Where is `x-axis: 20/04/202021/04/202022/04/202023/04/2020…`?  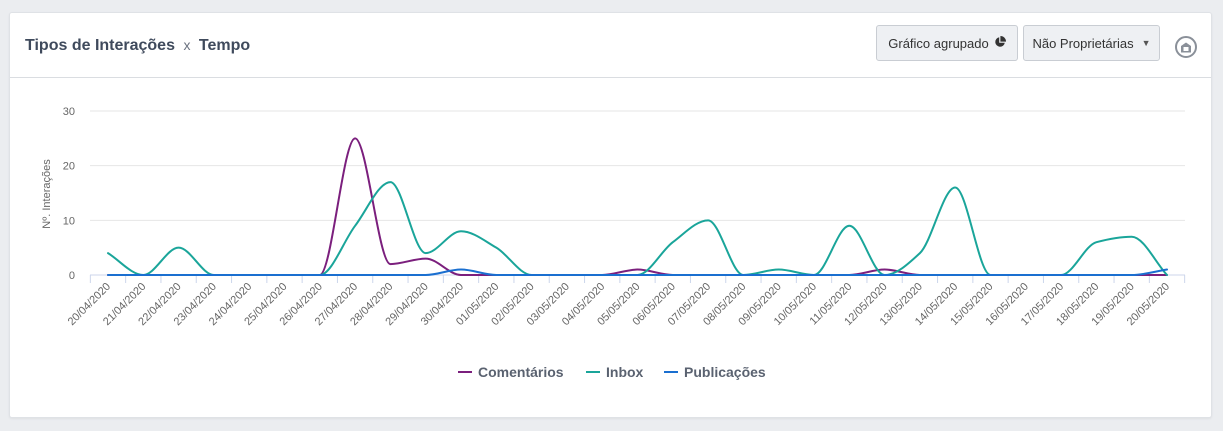
x-axis: 20/04/202021/04/202022/04/202023/04/2020… is located at coordinates (626, 301).